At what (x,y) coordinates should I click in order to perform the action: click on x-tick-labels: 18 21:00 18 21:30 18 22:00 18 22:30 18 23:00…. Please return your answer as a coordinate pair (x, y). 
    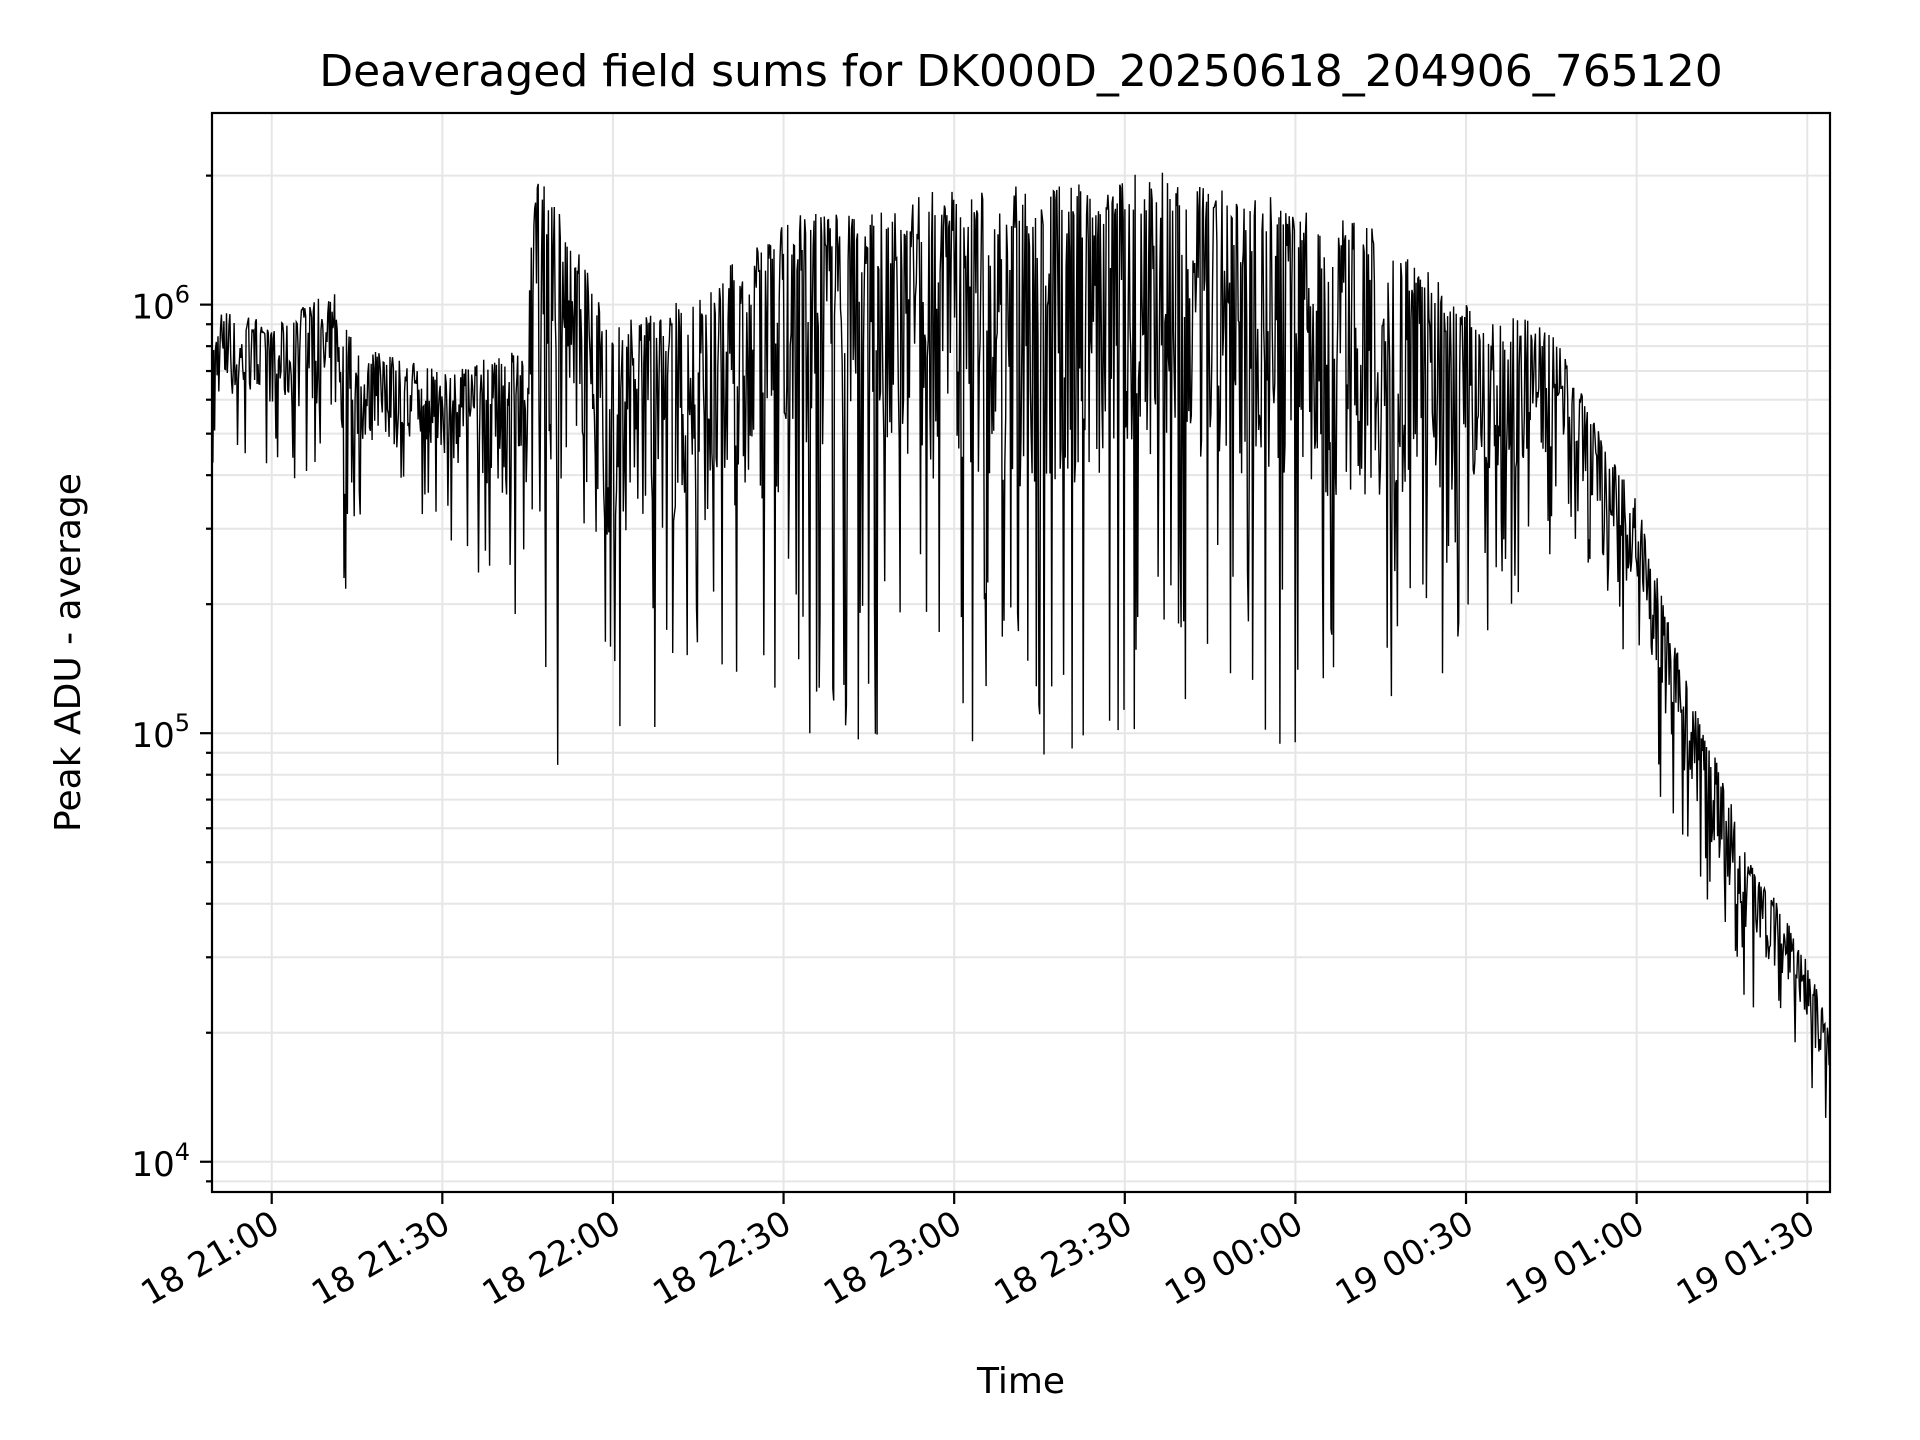
    Looking at the image, I should click on (978, 1258).